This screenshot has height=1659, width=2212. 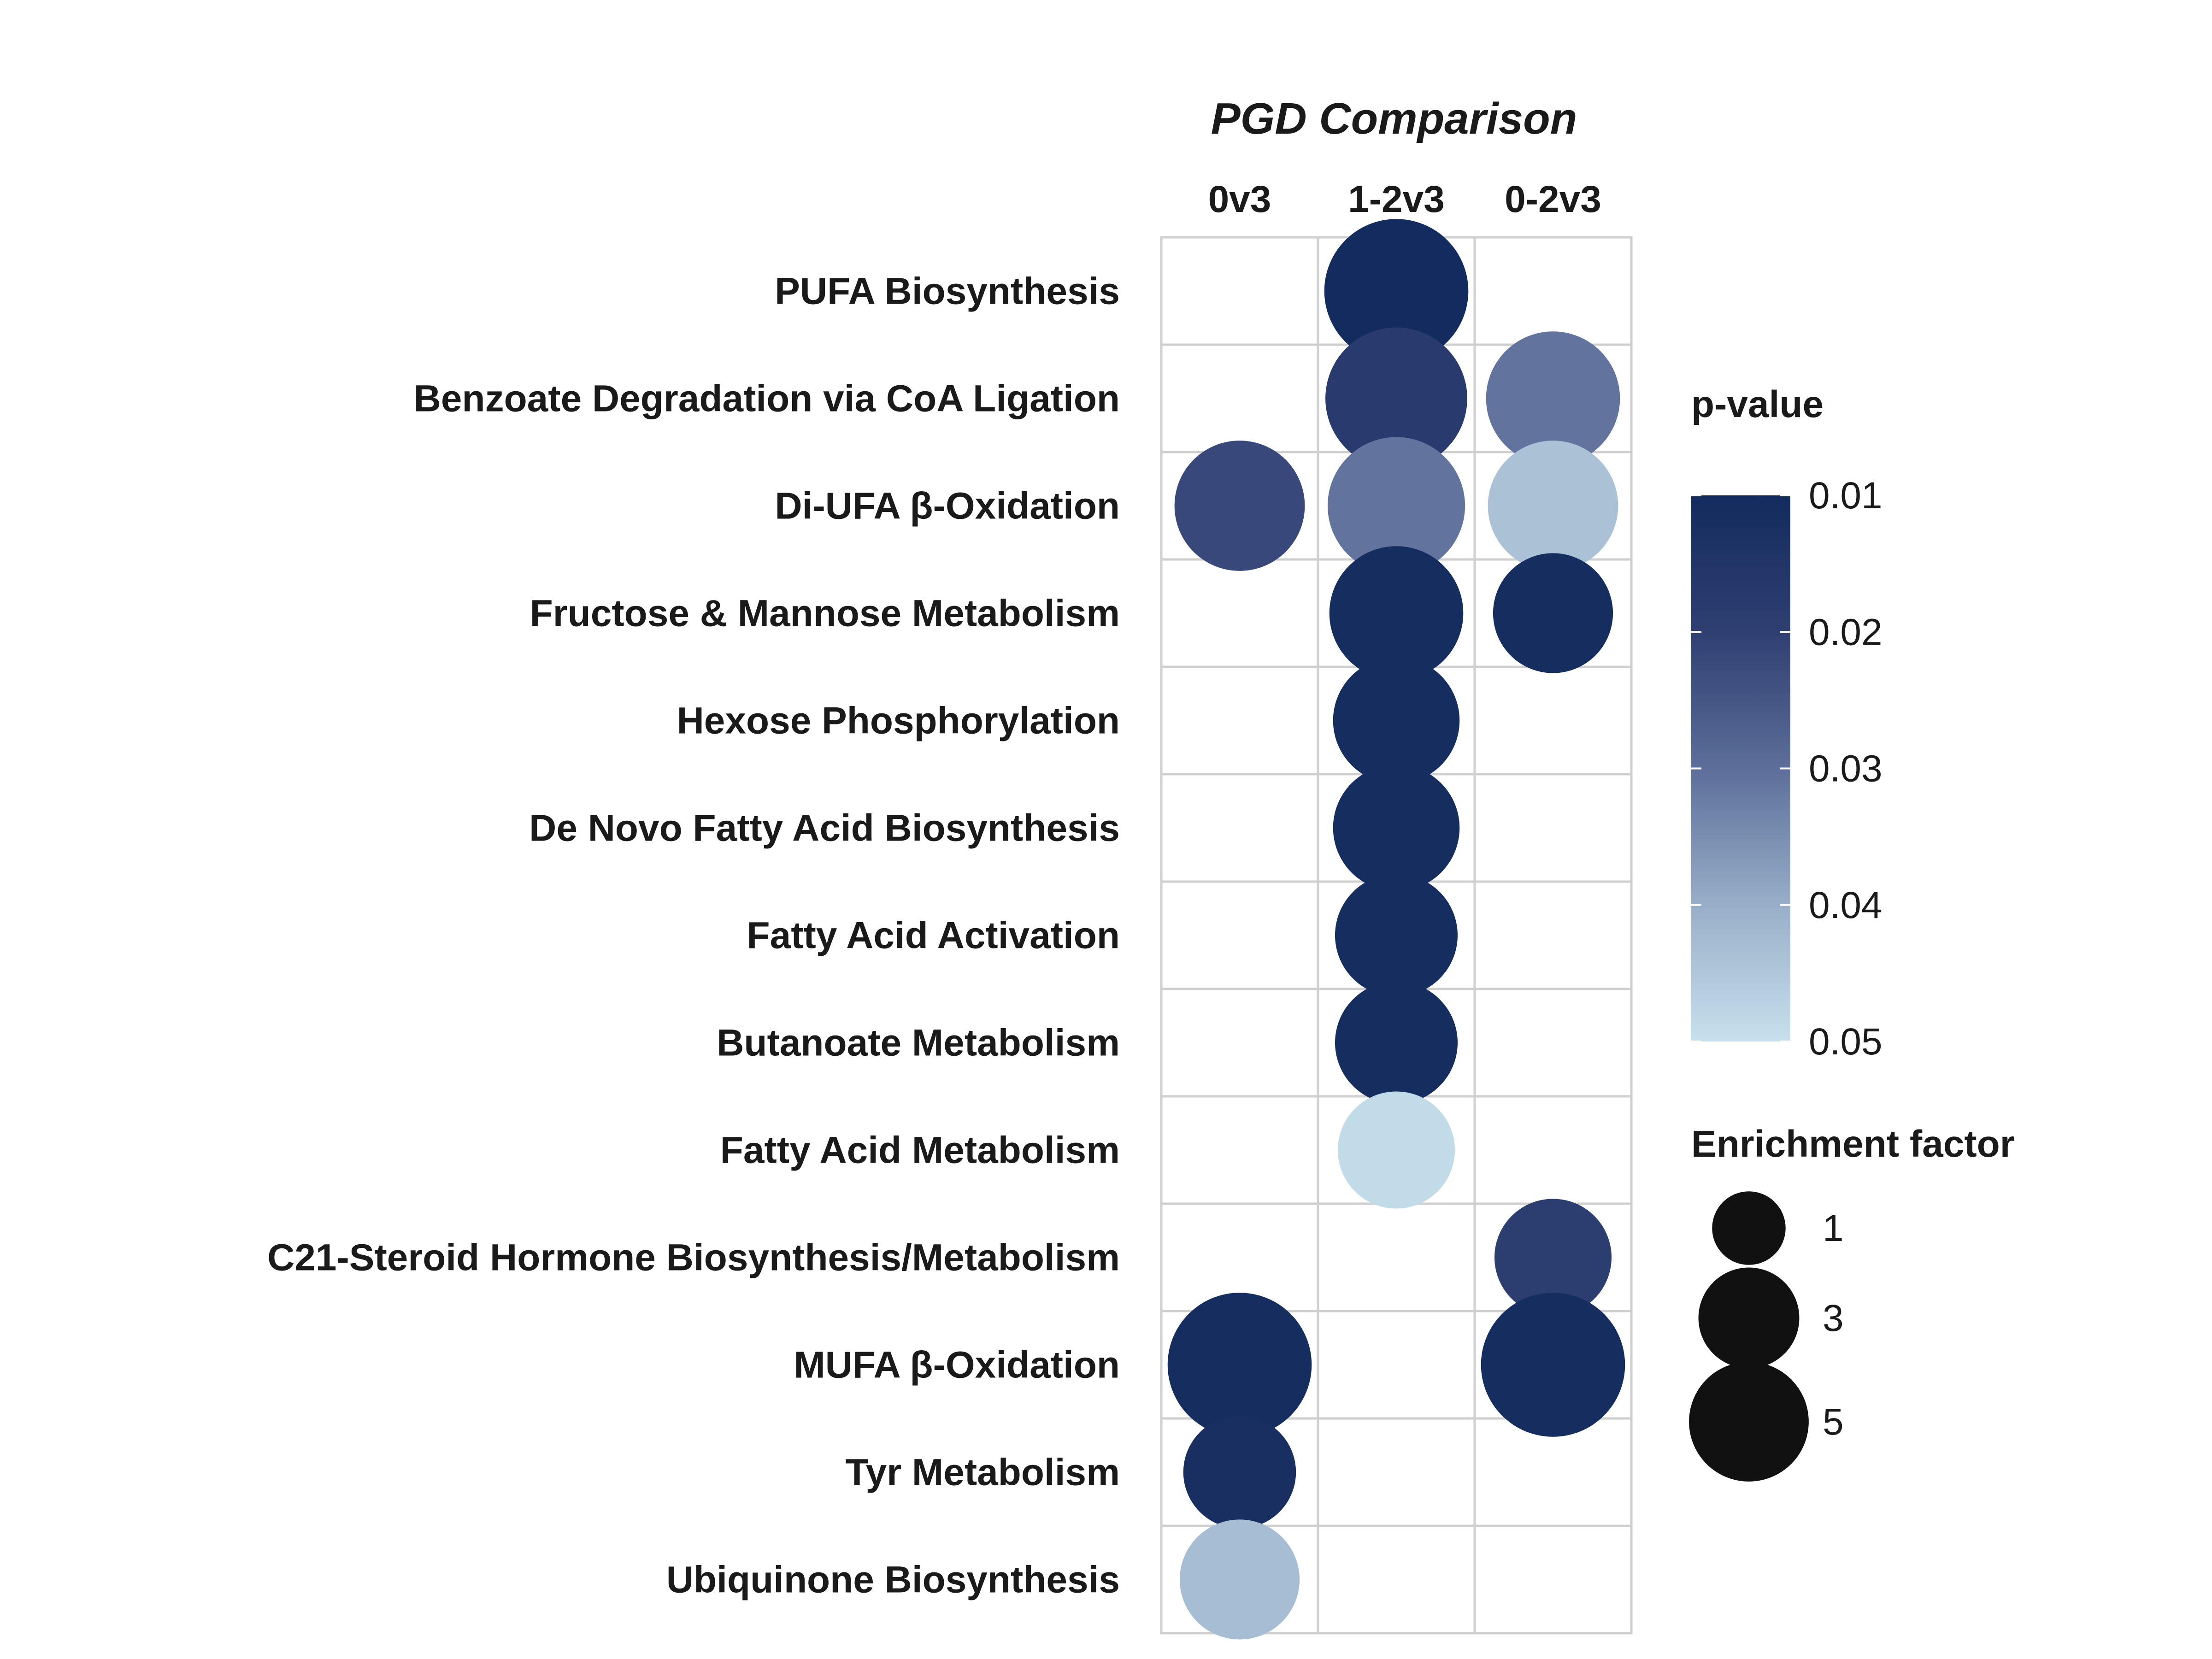 What do you see at coordinates (898, 721) in the screenshot?
I see `row-label: Hexose Phosphorylation` at bounding box center [898, 721].